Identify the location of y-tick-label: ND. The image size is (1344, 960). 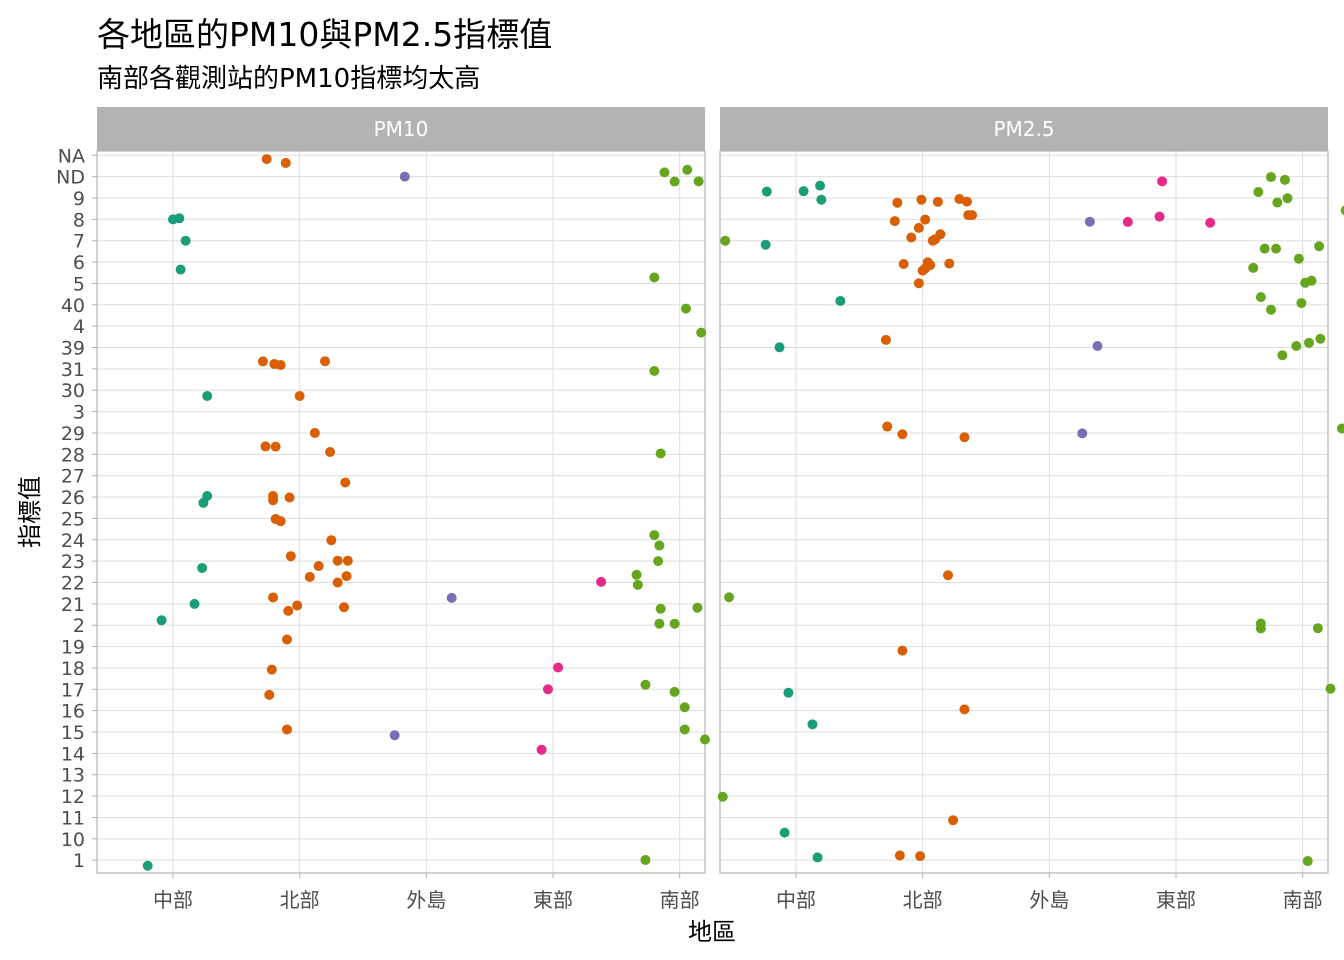
(70, 178).